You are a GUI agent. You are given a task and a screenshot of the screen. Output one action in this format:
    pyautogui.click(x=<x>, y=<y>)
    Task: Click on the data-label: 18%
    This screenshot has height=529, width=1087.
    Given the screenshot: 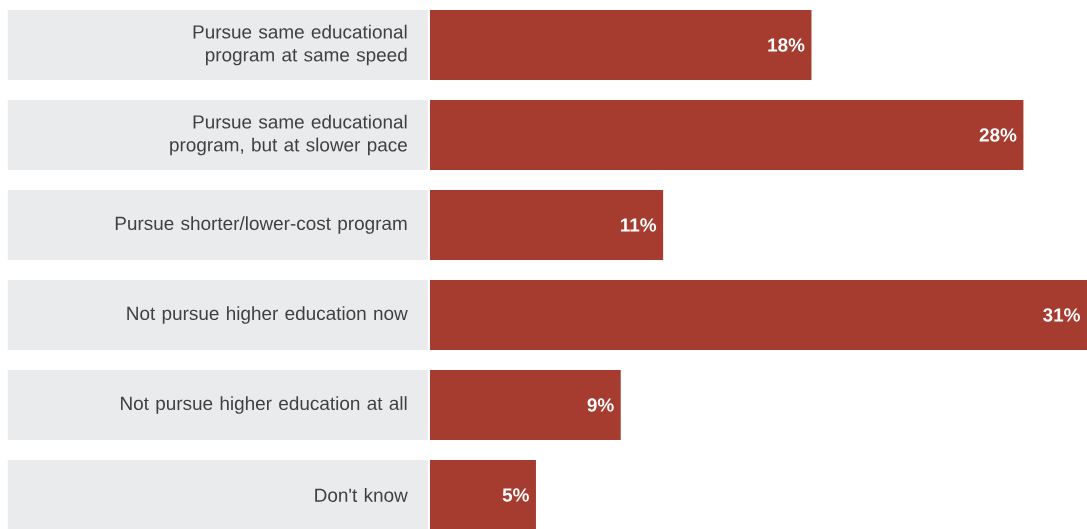 What is the action you would take?
    pyautogui.click(x=786, y=45)
    